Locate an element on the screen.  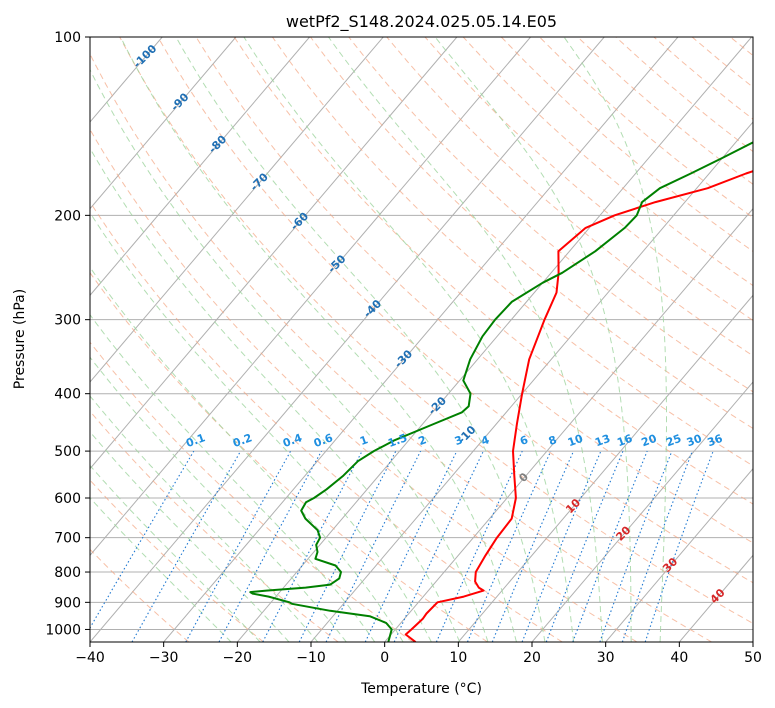
y-tick-label: 700 is located at coordinates (67, 539).